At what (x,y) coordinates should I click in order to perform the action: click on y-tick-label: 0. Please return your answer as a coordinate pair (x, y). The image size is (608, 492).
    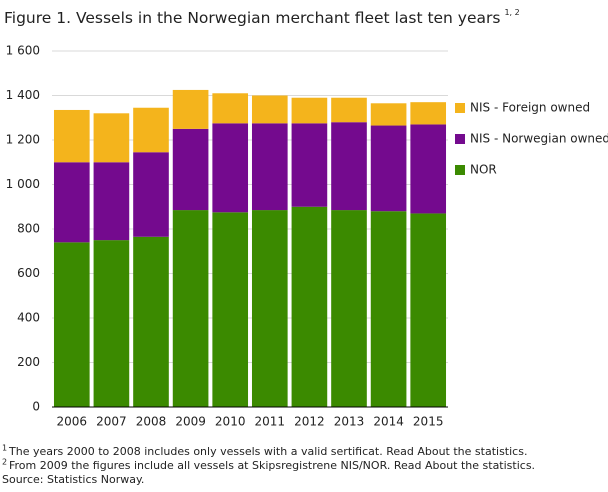
    Looking at the image, I should click on (36, 407).